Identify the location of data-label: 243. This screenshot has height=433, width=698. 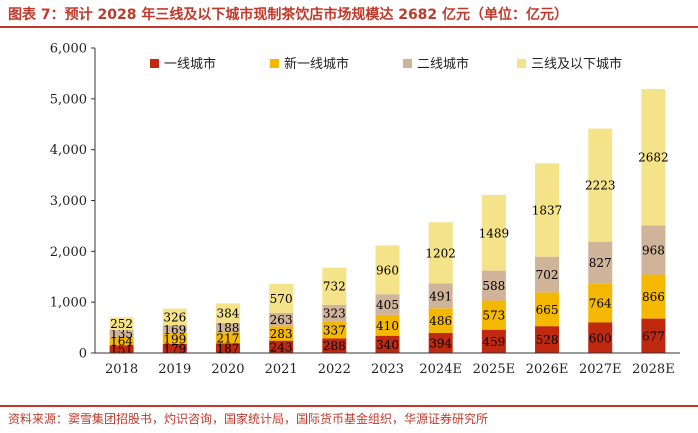
(281, 347).